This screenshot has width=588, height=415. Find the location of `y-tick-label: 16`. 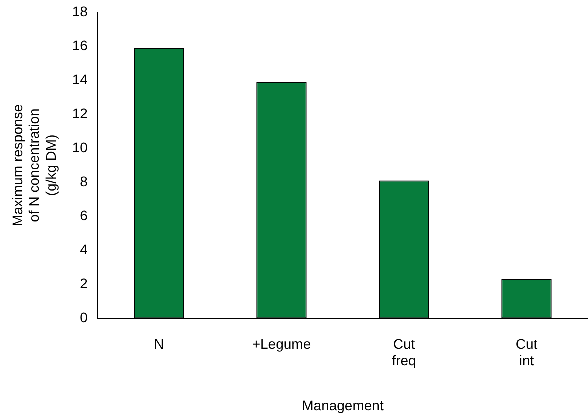

y-tick-label: 16 is located at coordinates (80, 45).